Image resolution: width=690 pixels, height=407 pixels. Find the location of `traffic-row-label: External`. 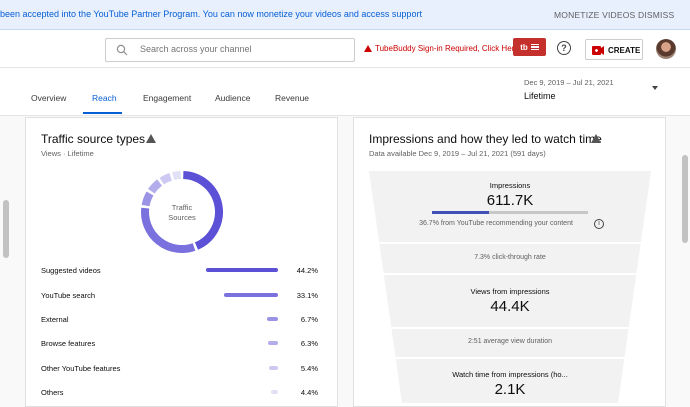

traffic-row-label: External is located at coordinates (55, 319).